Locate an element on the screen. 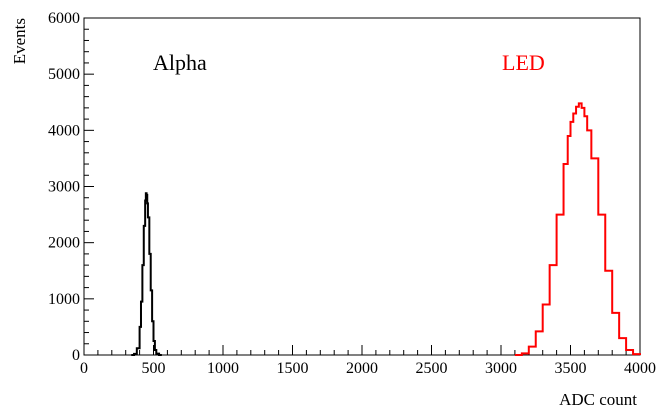 The image size is (665, 410). y-tick-label: 4000 is located at coordinates (64, 130).